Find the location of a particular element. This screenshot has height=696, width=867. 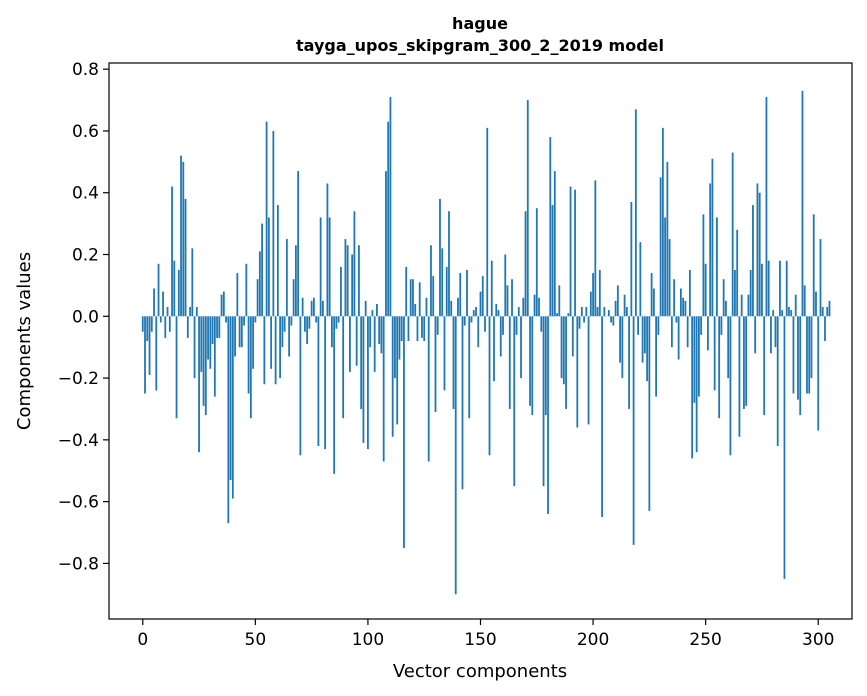

x-tick-label: 150 is located at coordinates (480, 640).